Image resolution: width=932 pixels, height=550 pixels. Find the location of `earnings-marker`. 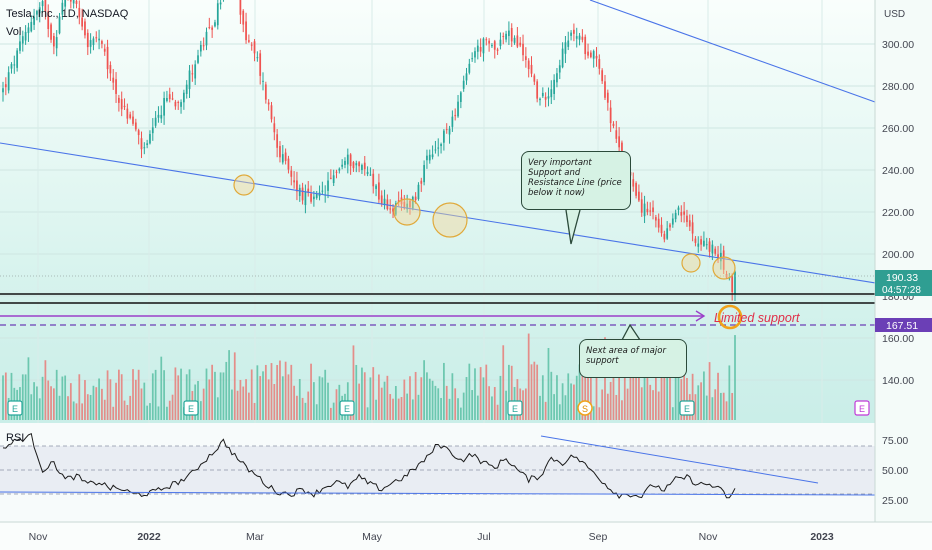

earnings-marker is located at coordinates (687, 408).